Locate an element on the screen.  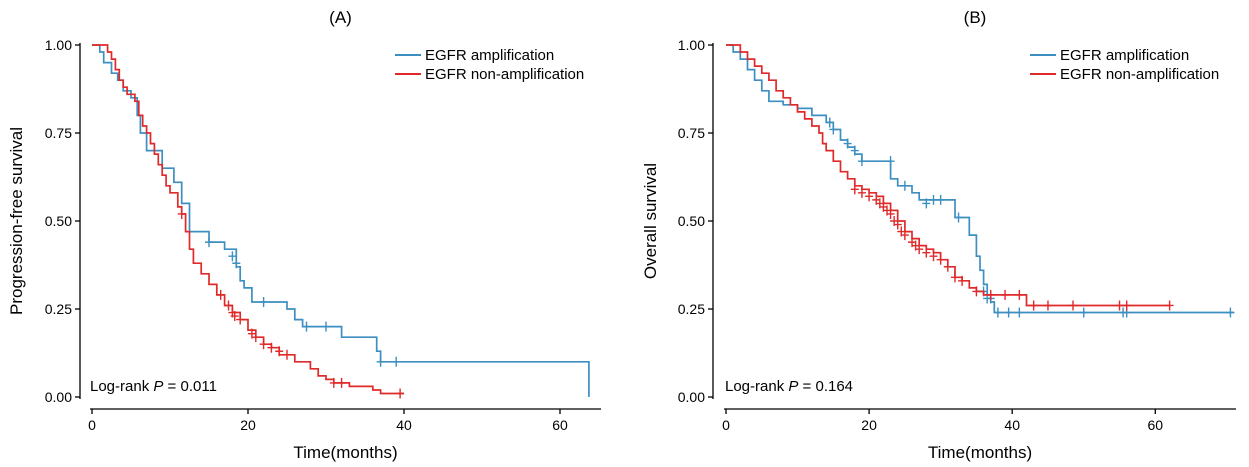
log-rank-annotation: Log-rank P = 0.164 is located at coordinates (789, 386).